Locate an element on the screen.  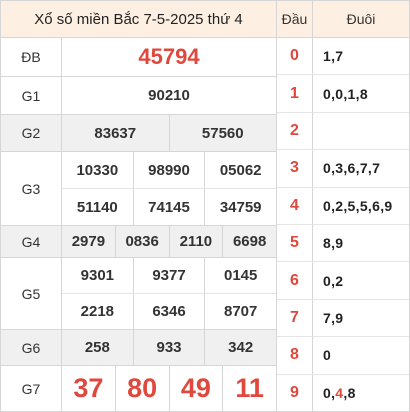
prize-row-g4: G4 2979 0836 2110 6698 is located at coordinates (138, 242).